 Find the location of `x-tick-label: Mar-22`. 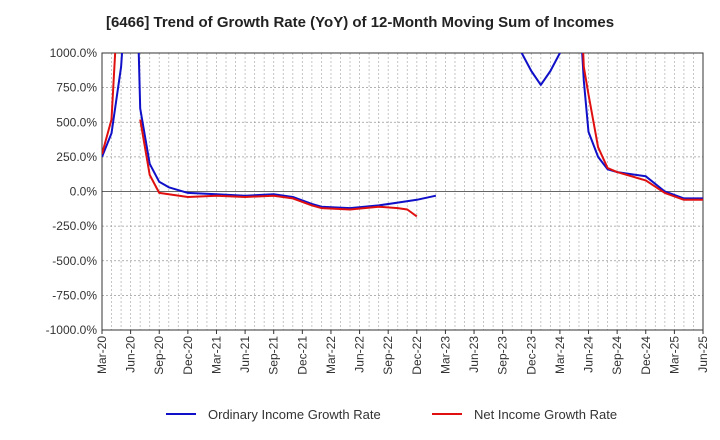

x-tick-label: Mar-22 is located at coordinates (331, 355).